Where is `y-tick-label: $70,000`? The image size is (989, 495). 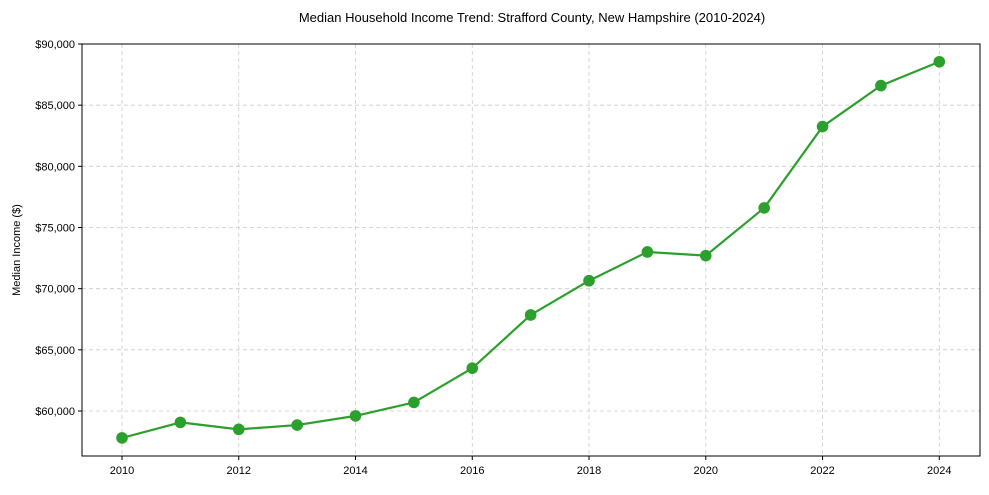 y-tick-label: $70,000 is located at coordinates (55, 290).